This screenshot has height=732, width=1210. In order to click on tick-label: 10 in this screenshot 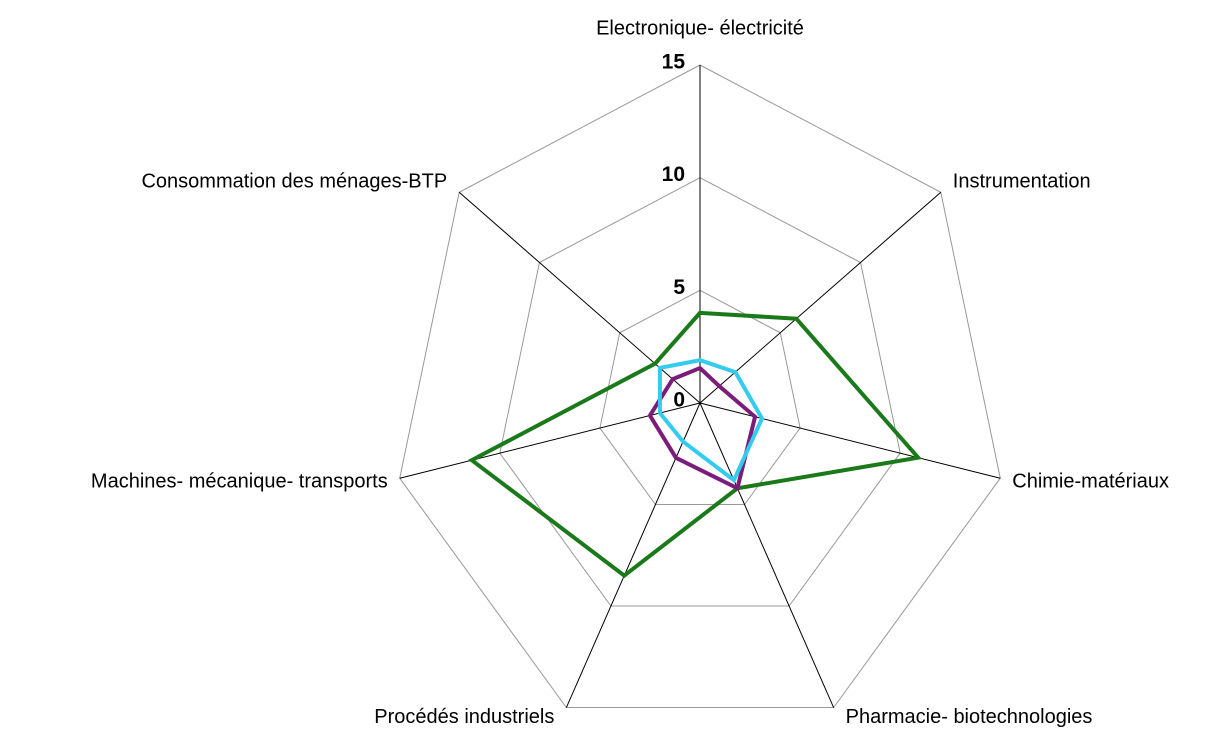, I will do `click(673, 174)`.